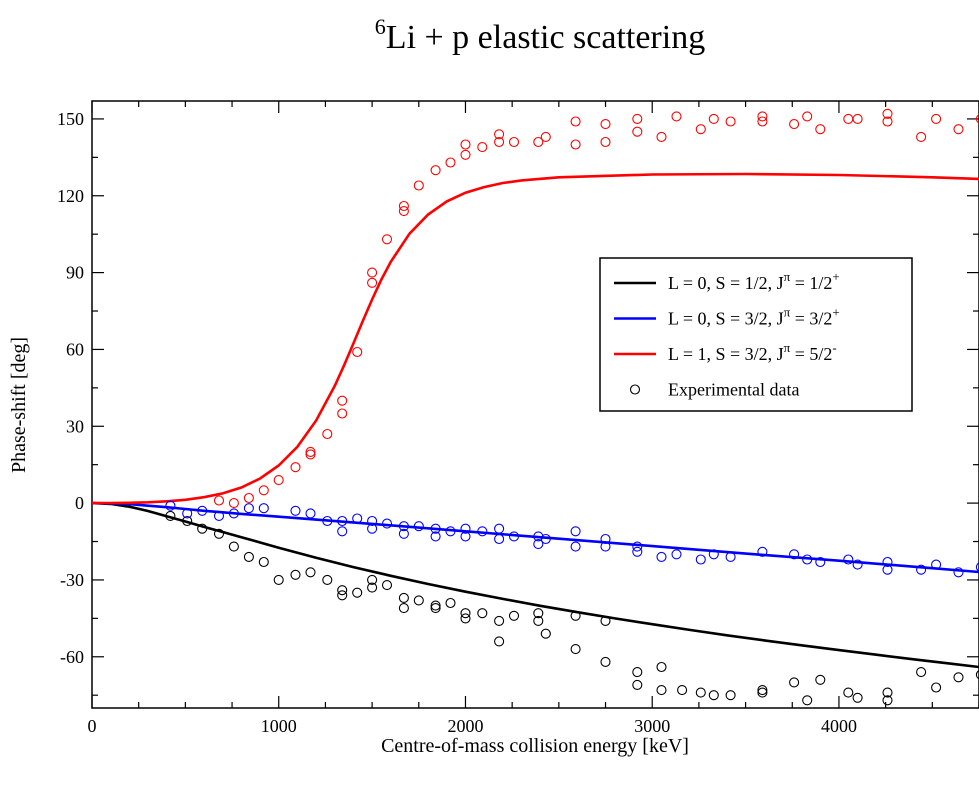  What do you see at coordinates (754, 281) in the screenshot?
I see `legend-label-s12: L = 0, S = 1/2, Jπ = 1/2+` at bounding box center [754, 281].